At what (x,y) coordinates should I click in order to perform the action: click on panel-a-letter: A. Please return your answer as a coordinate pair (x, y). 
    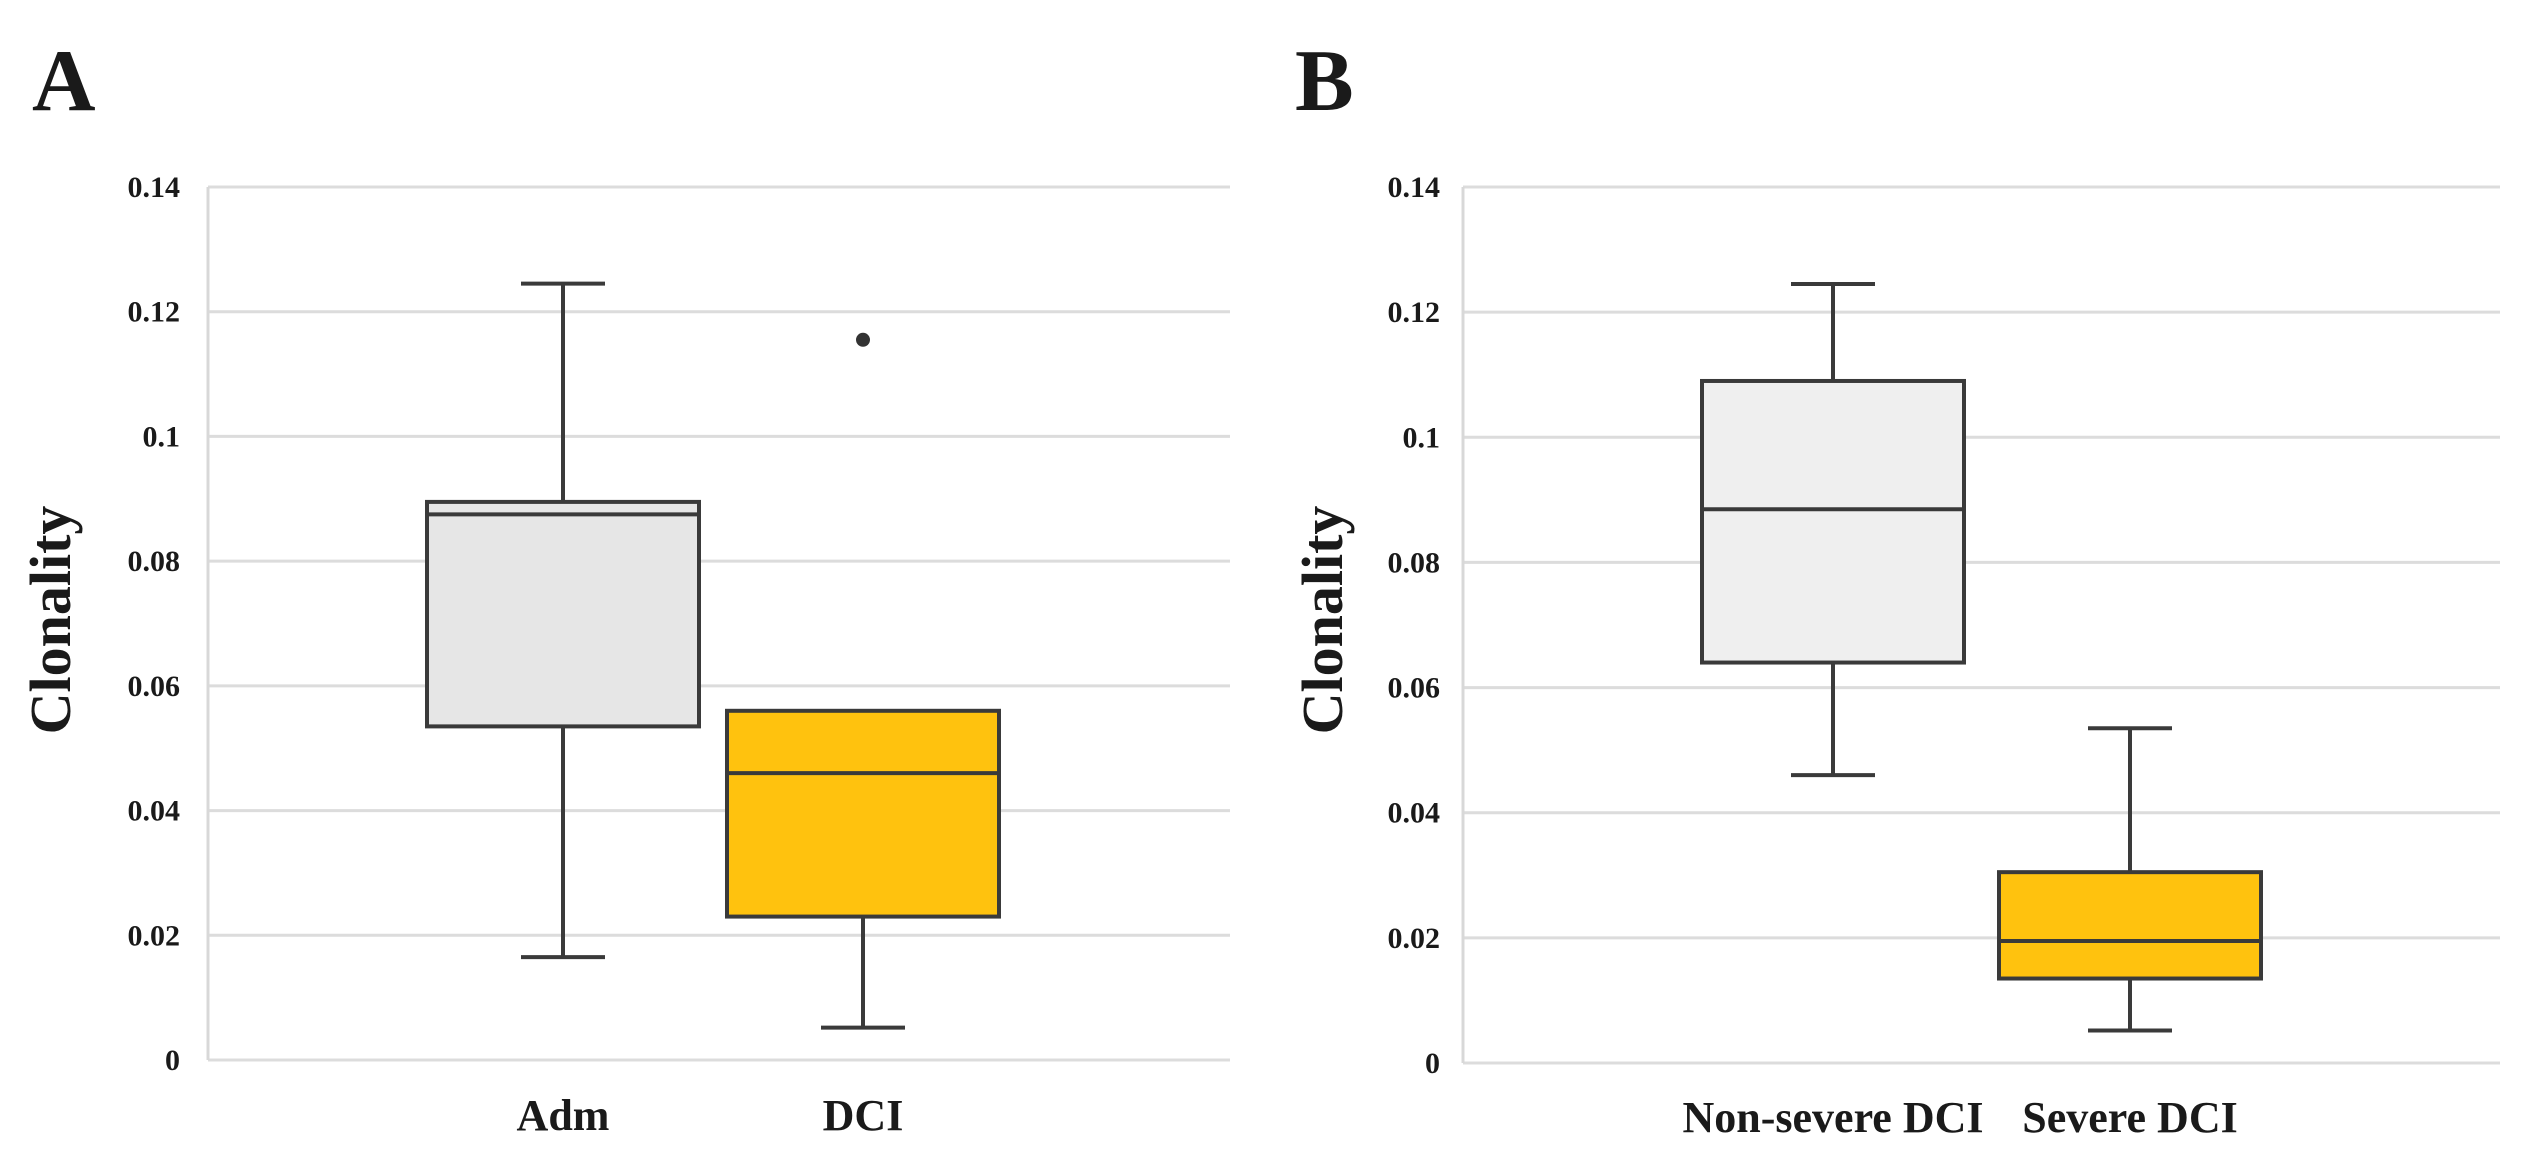
    Looking at the image, I should click on (64, 81).